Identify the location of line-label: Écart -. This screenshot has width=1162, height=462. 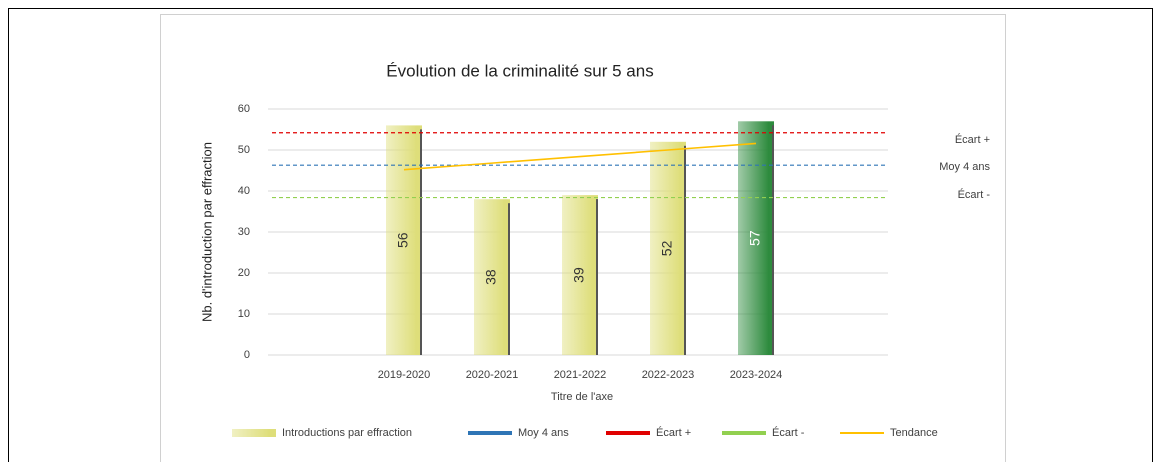
(974, 194).